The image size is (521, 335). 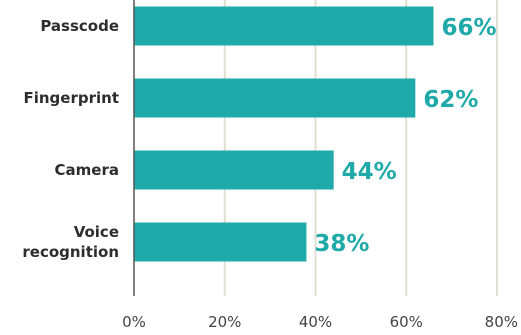 I want to click on x-tick-label: 40%, so click(x=315, y=322).